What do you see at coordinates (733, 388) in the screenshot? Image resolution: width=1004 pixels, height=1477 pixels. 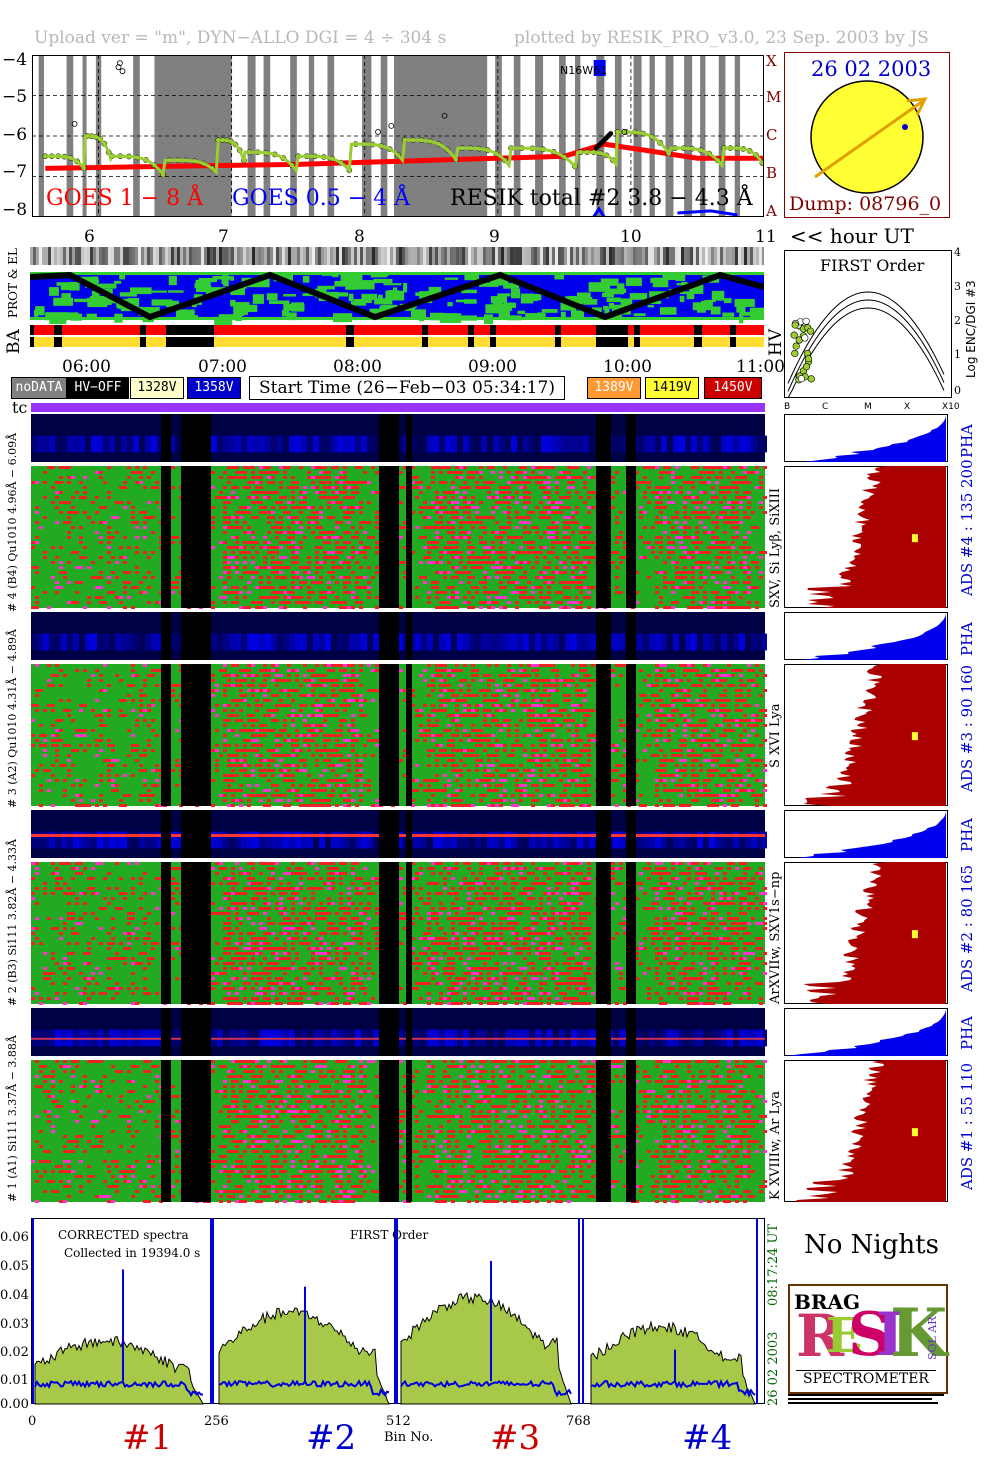 I see `legend-1450v: 1450V` at bounding box center [733, 388].